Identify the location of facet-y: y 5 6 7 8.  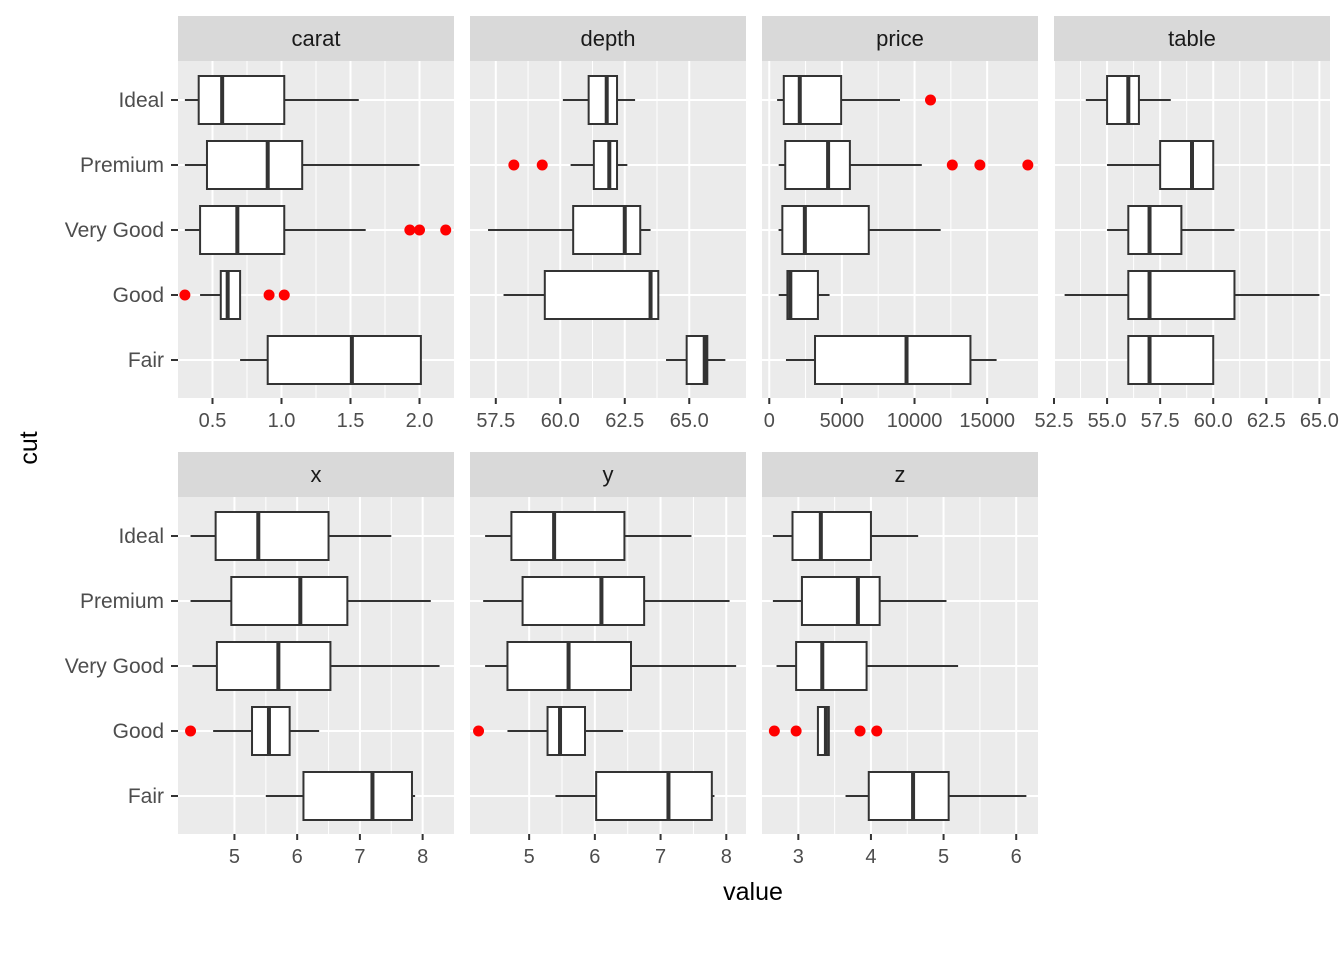
(608, 660).